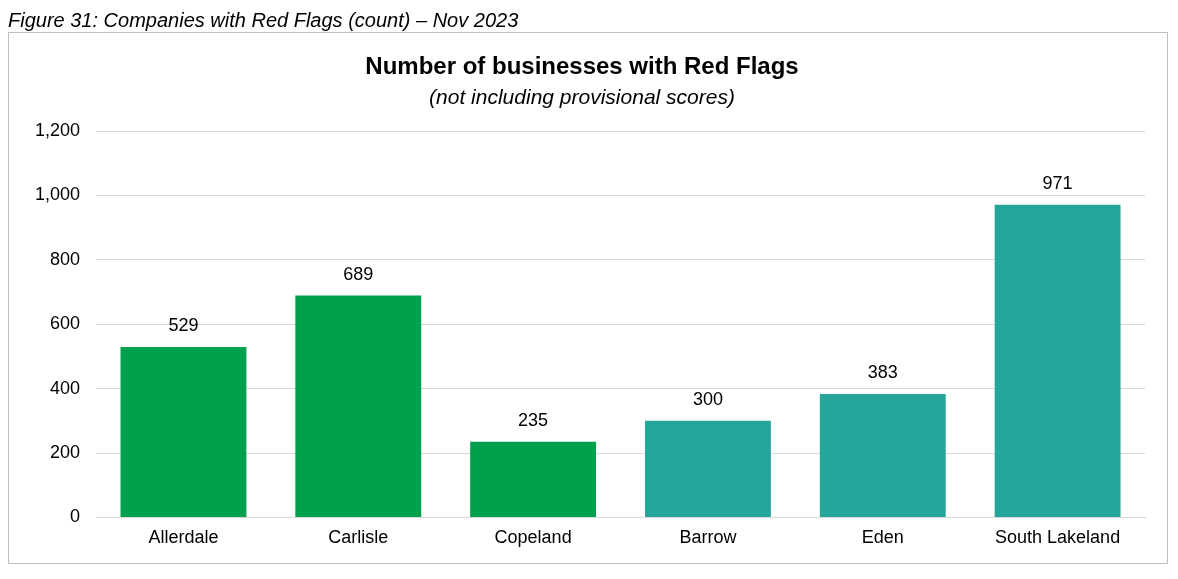 The width and height of the screenshot is (1178, 579). Describe the element at coordinates (75, 516) in the screenshot. I see `y-tick-label: 0` at that location.